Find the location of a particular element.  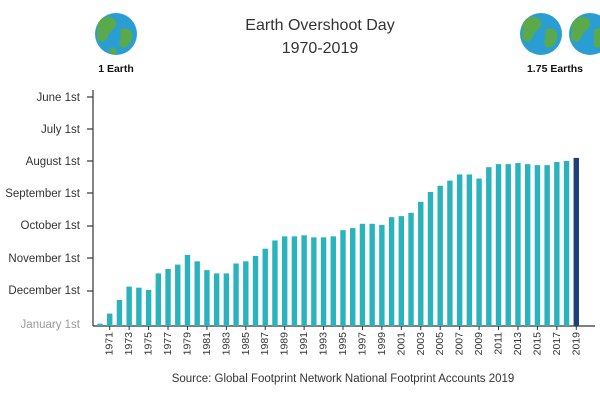

bar-2012 is located at coordinates (508, 245).